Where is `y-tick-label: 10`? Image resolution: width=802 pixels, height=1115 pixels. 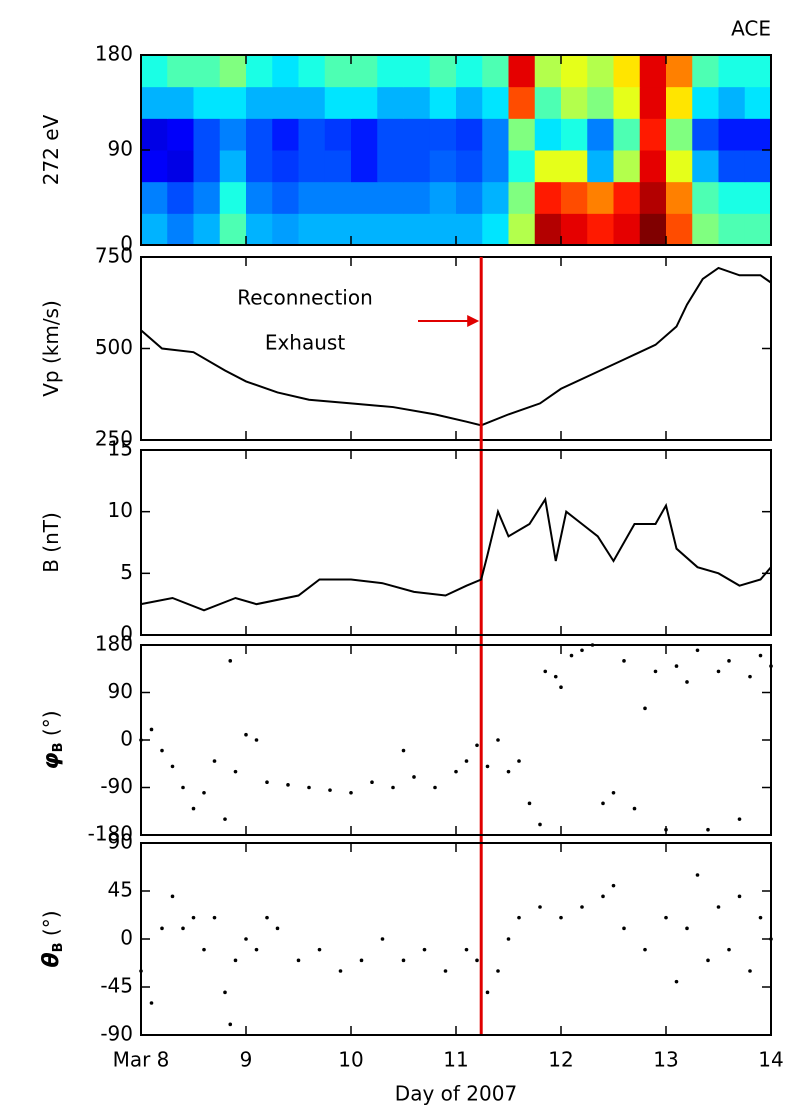 y-tick-label: 10 is located at coordinates (120, 510).